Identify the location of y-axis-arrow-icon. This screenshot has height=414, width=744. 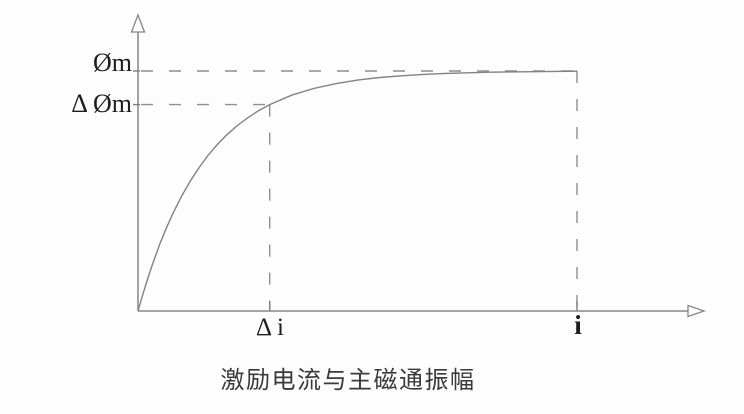
(138, 23).